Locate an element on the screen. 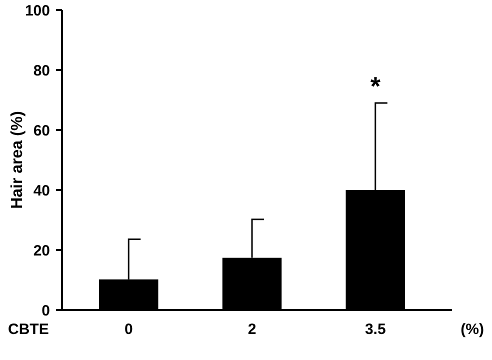 This screenshot has width=492, height=360. y-tick-label: 40 is located at coordinates (41, 191).